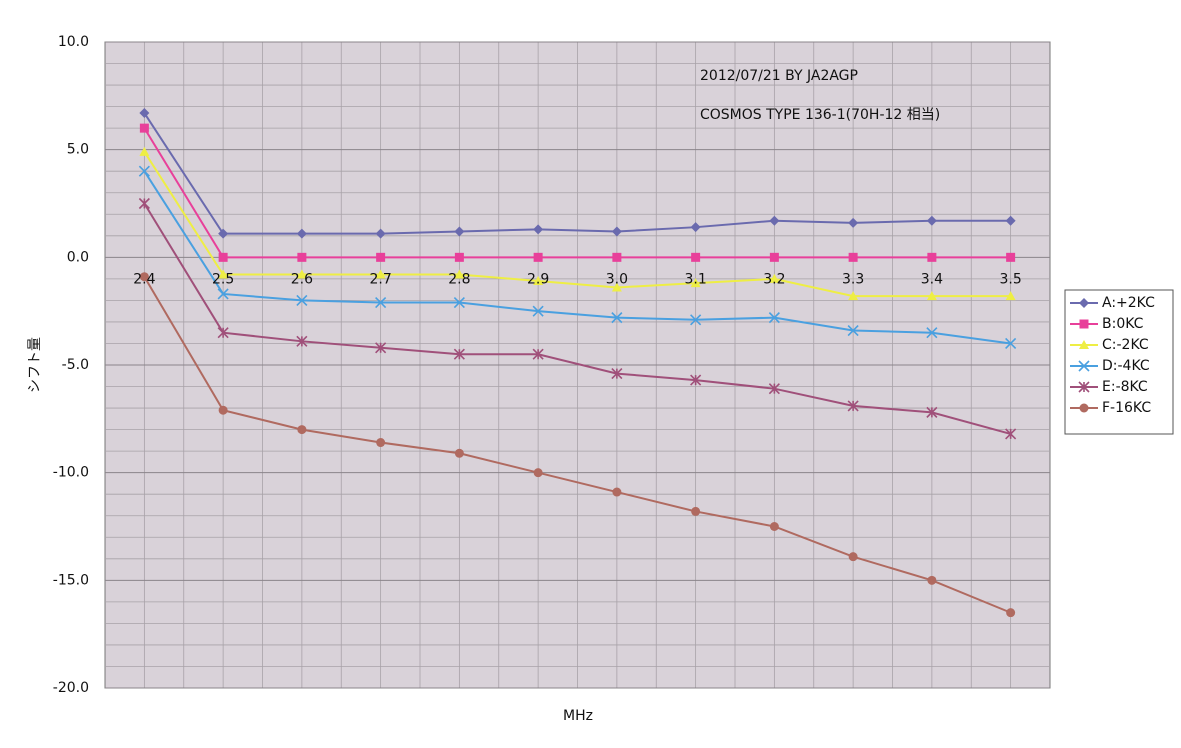 This screenshot has width=1181, height=748. What do you see at coordinates (1126, 408) in the screenshot?
I see `legend-label: F-16KC` at bounding box center [1126, 408].